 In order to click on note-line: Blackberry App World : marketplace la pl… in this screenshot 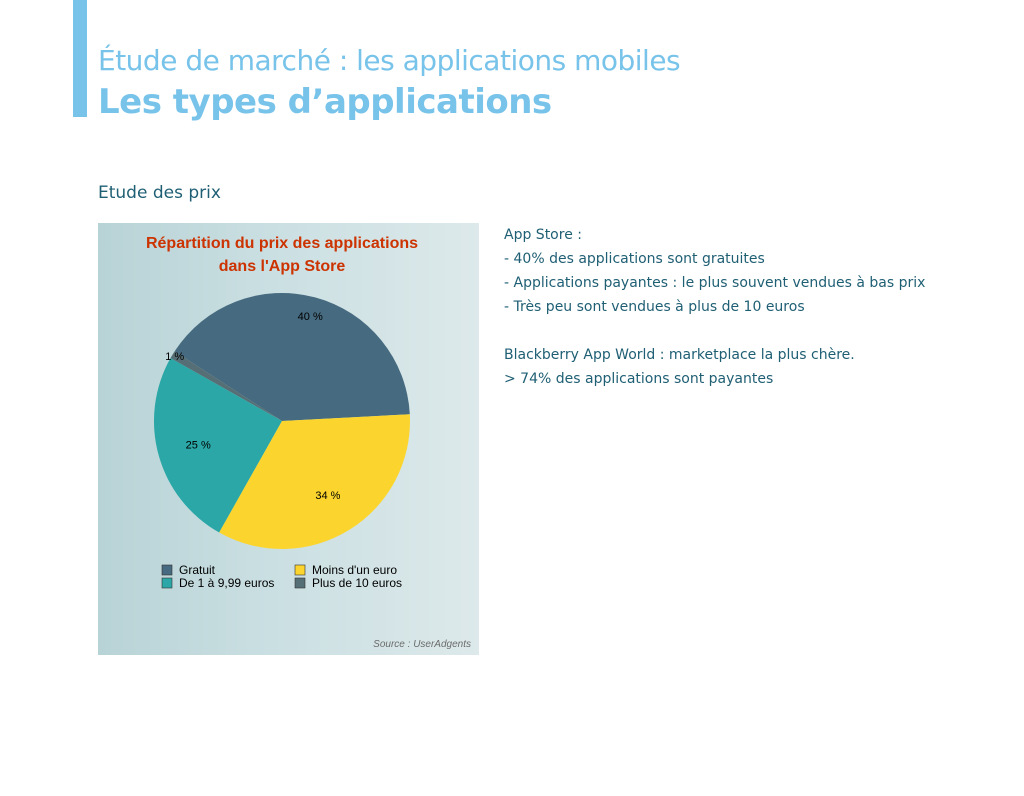, I will do `click(679, 355)`.